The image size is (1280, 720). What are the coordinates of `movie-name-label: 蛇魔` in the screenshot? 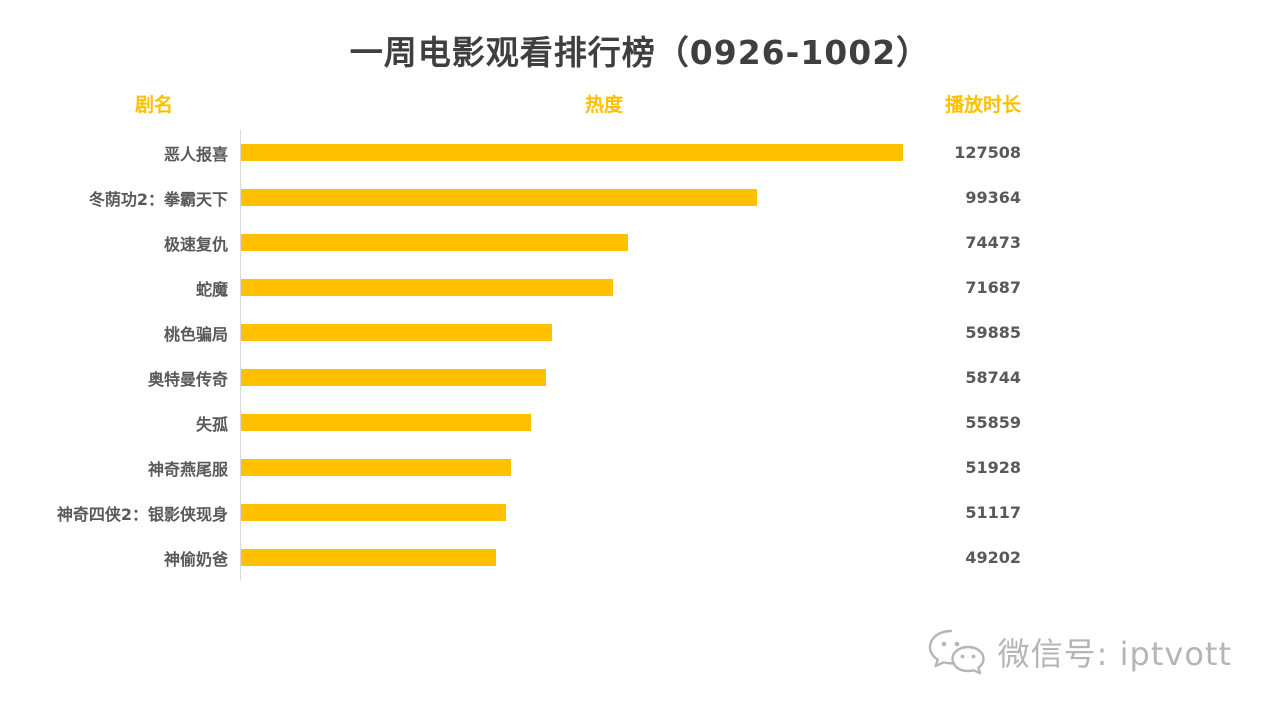 It's located at (211, 289).